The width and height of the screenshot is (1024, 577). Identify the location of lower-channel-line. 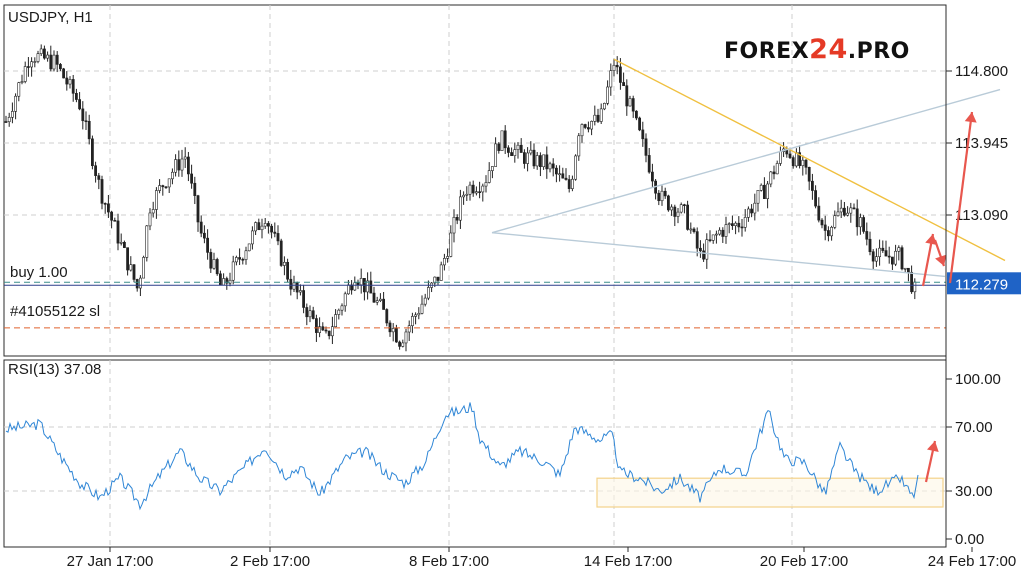
(718, 254).